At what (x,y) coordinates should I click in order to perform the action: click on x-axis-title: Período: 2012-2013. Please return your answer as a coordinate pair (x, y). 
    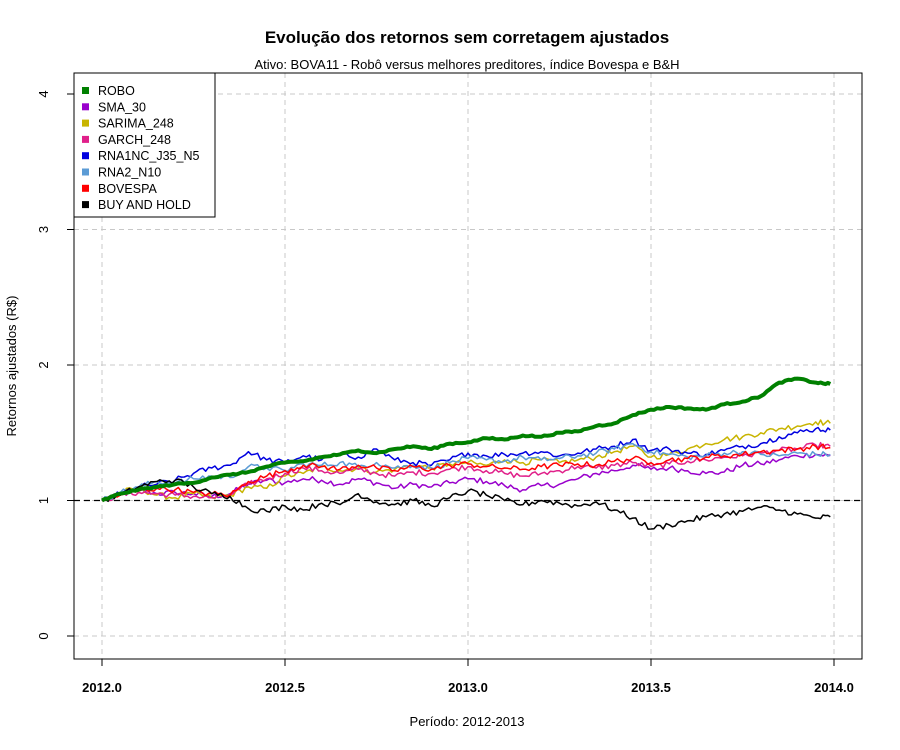
    Looking at the image, I should click on (467, 721).